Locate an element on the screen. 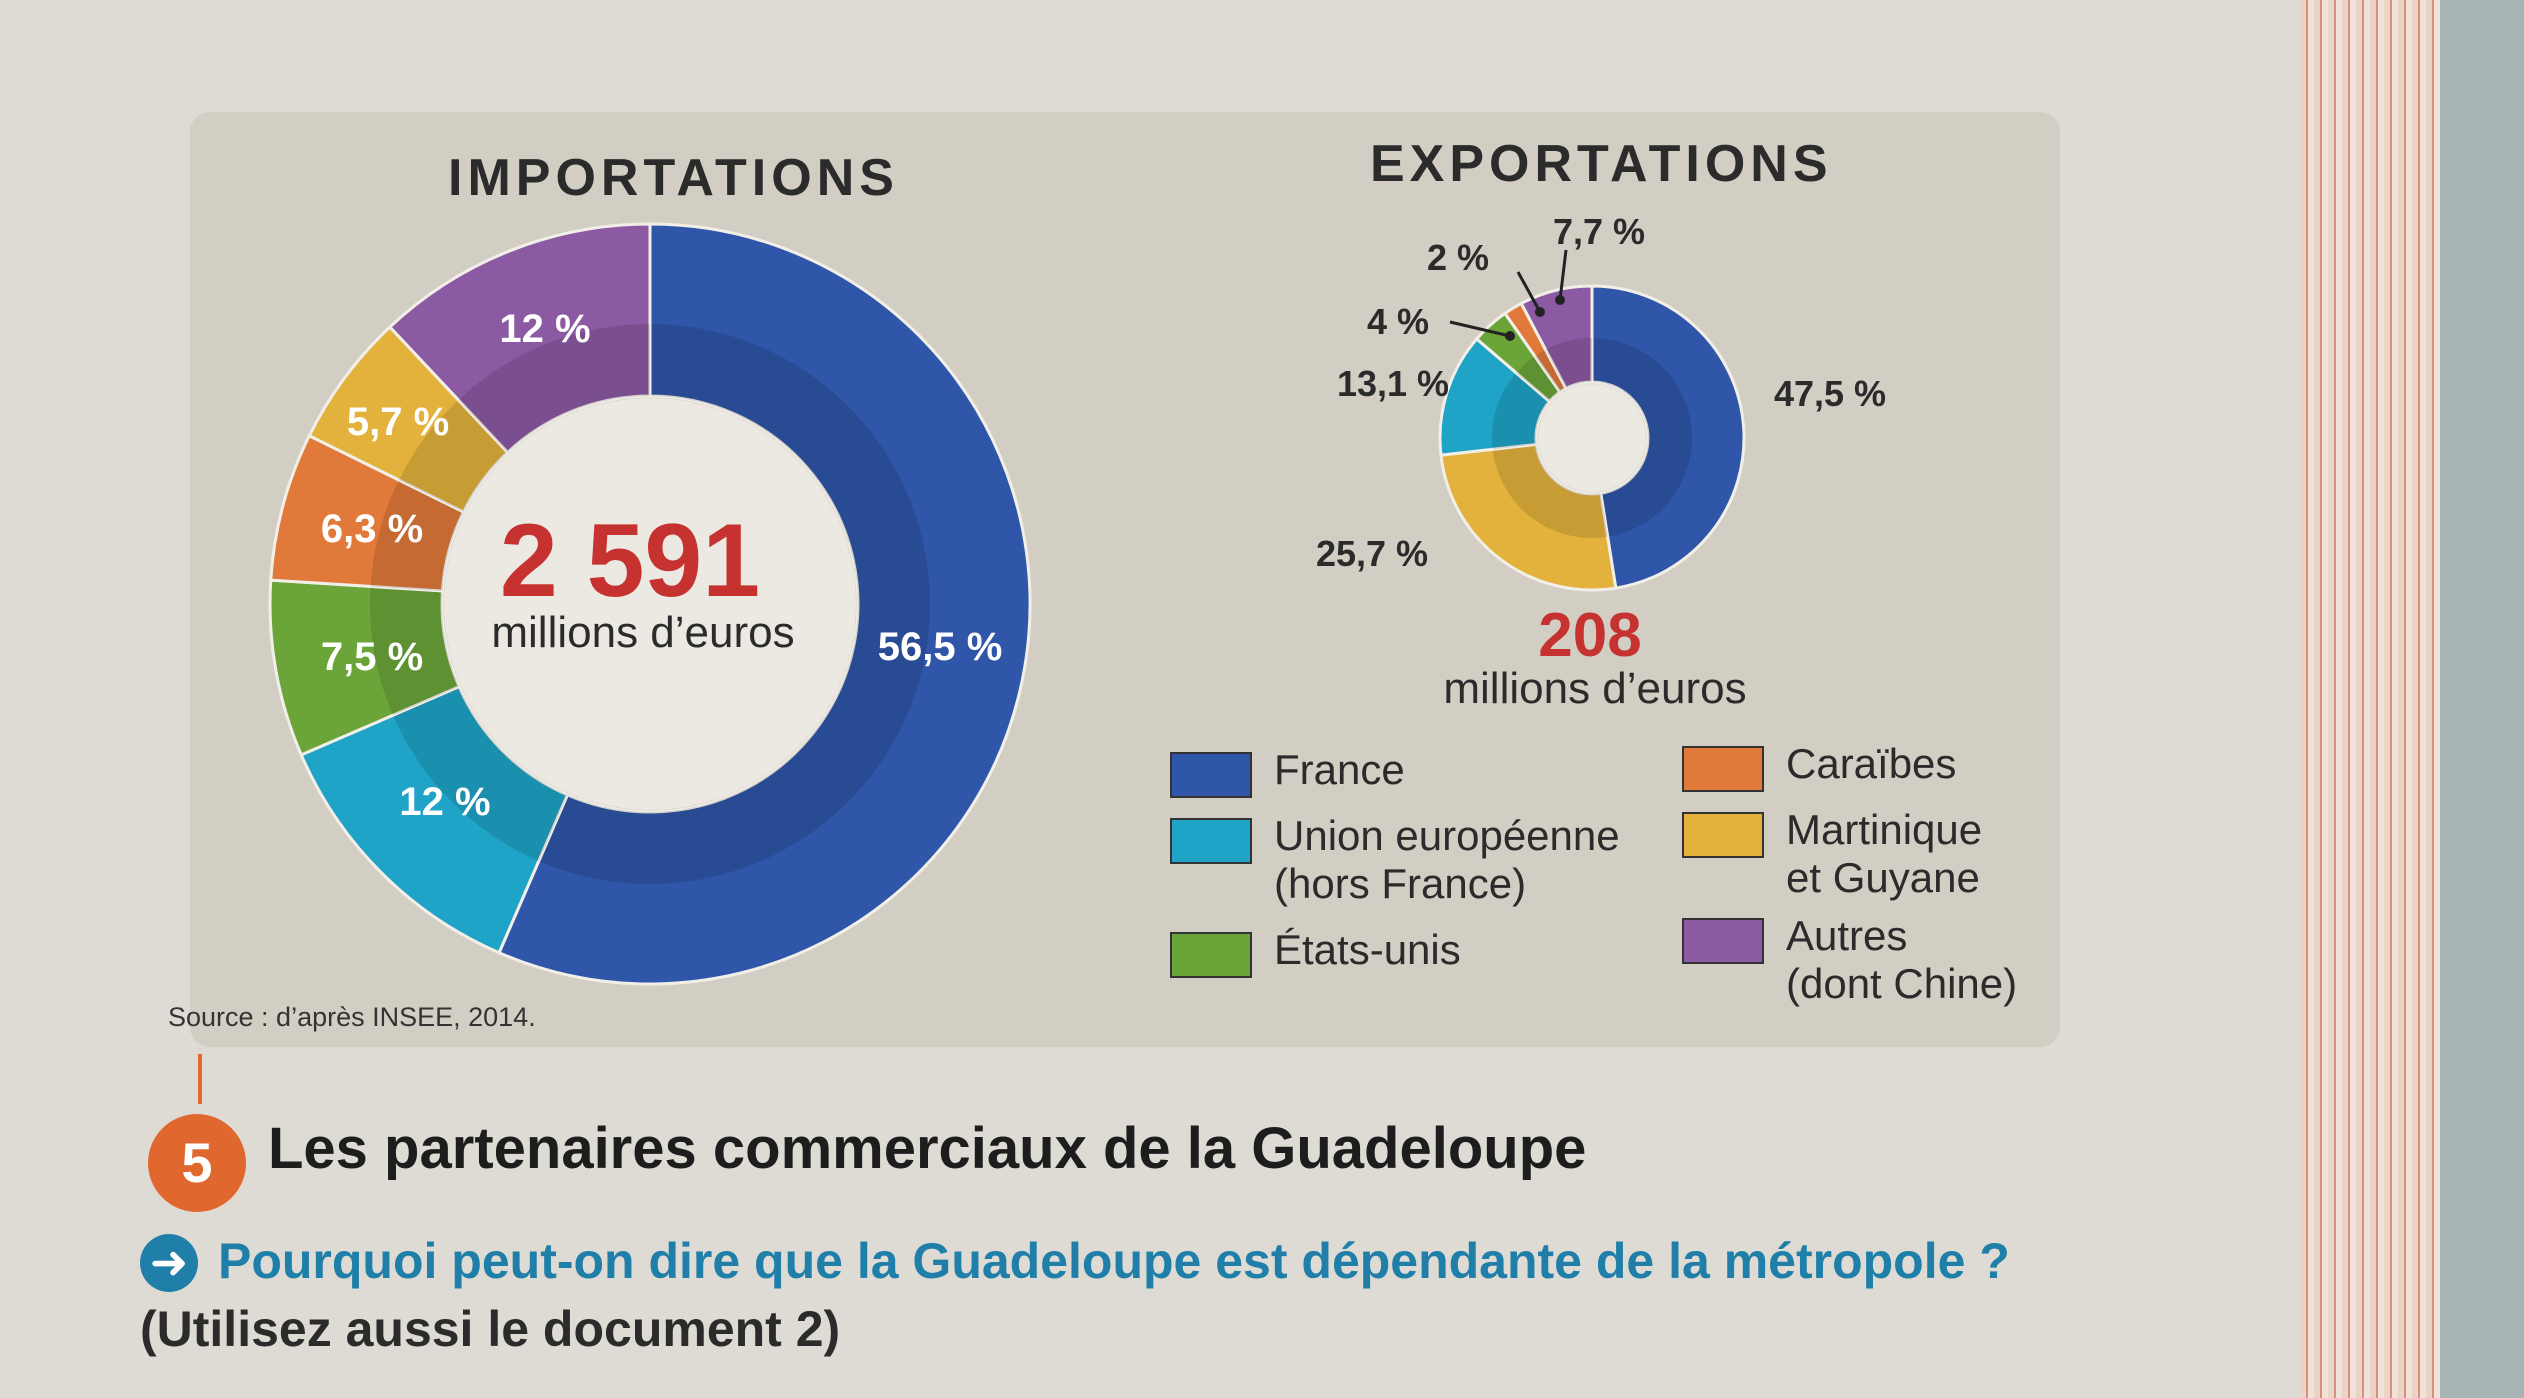  arrow-right-icon: ➜ is located at coordinates (169, 1263).